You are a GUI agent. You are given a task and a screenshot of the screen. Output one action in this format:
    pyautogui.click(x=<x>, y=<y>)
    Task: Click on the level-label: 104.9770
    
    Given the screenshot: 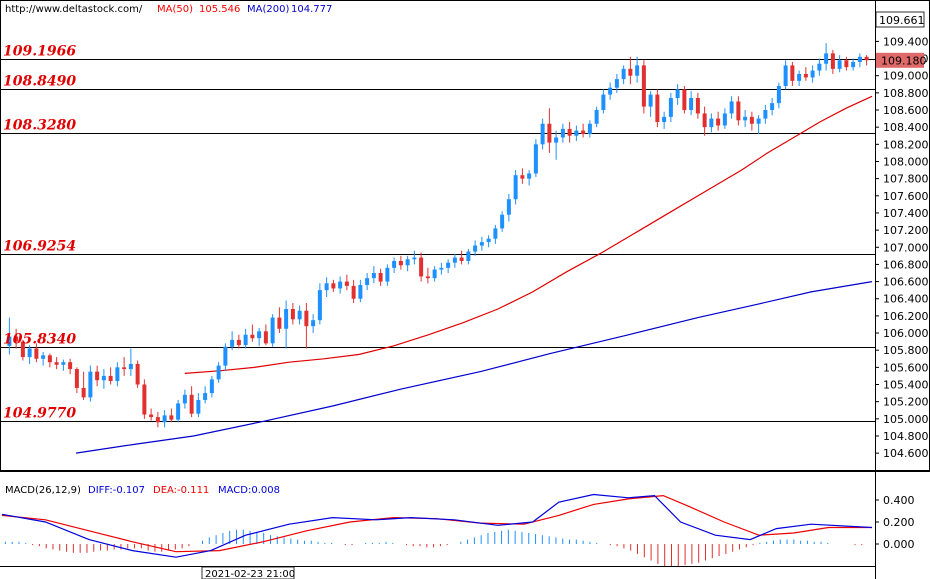 What is the action you would take?
    pyautogui.click(x=39, y=414)
    